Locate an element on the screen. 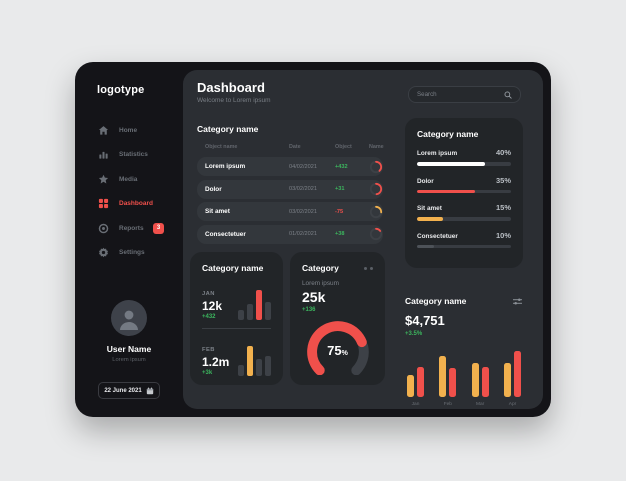 This screenshot has width=626, height=481. month-label: JAN is located at coordinates (208, 294).